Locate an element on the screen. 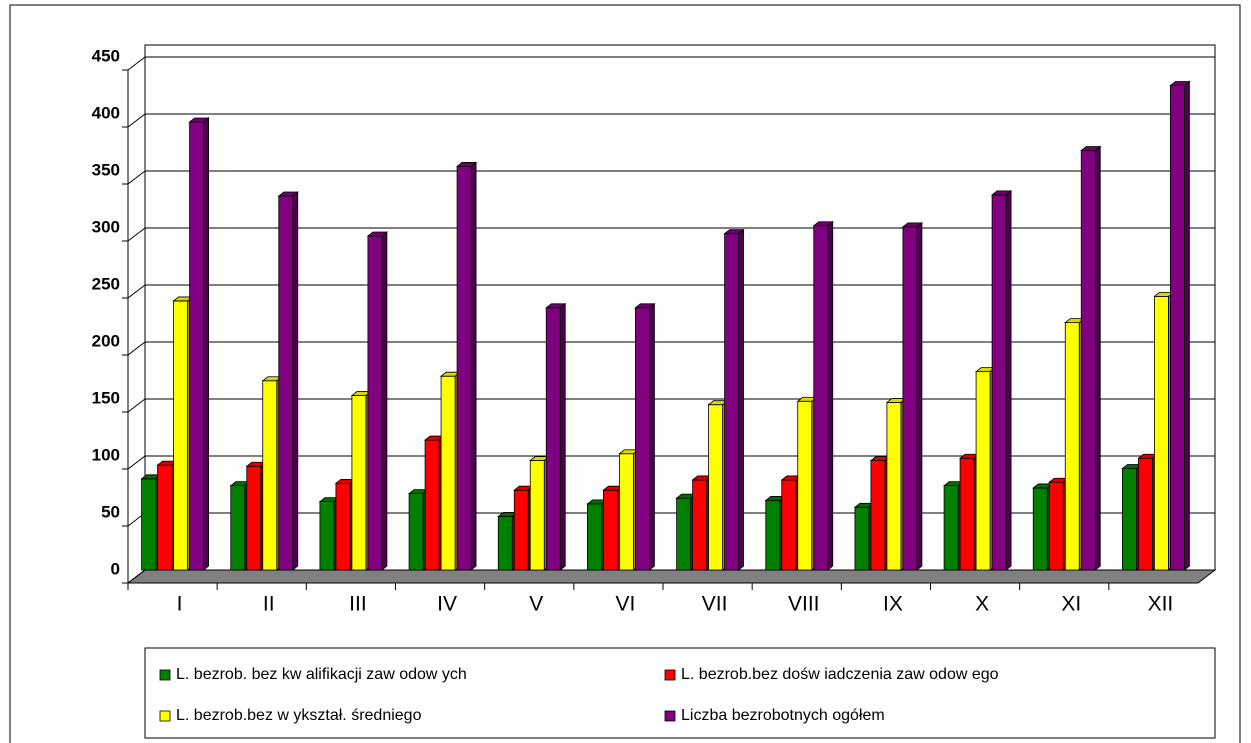 This screenshot has width=1251, height=743. x-tick-label: IX is located at coordinates (893, 604).